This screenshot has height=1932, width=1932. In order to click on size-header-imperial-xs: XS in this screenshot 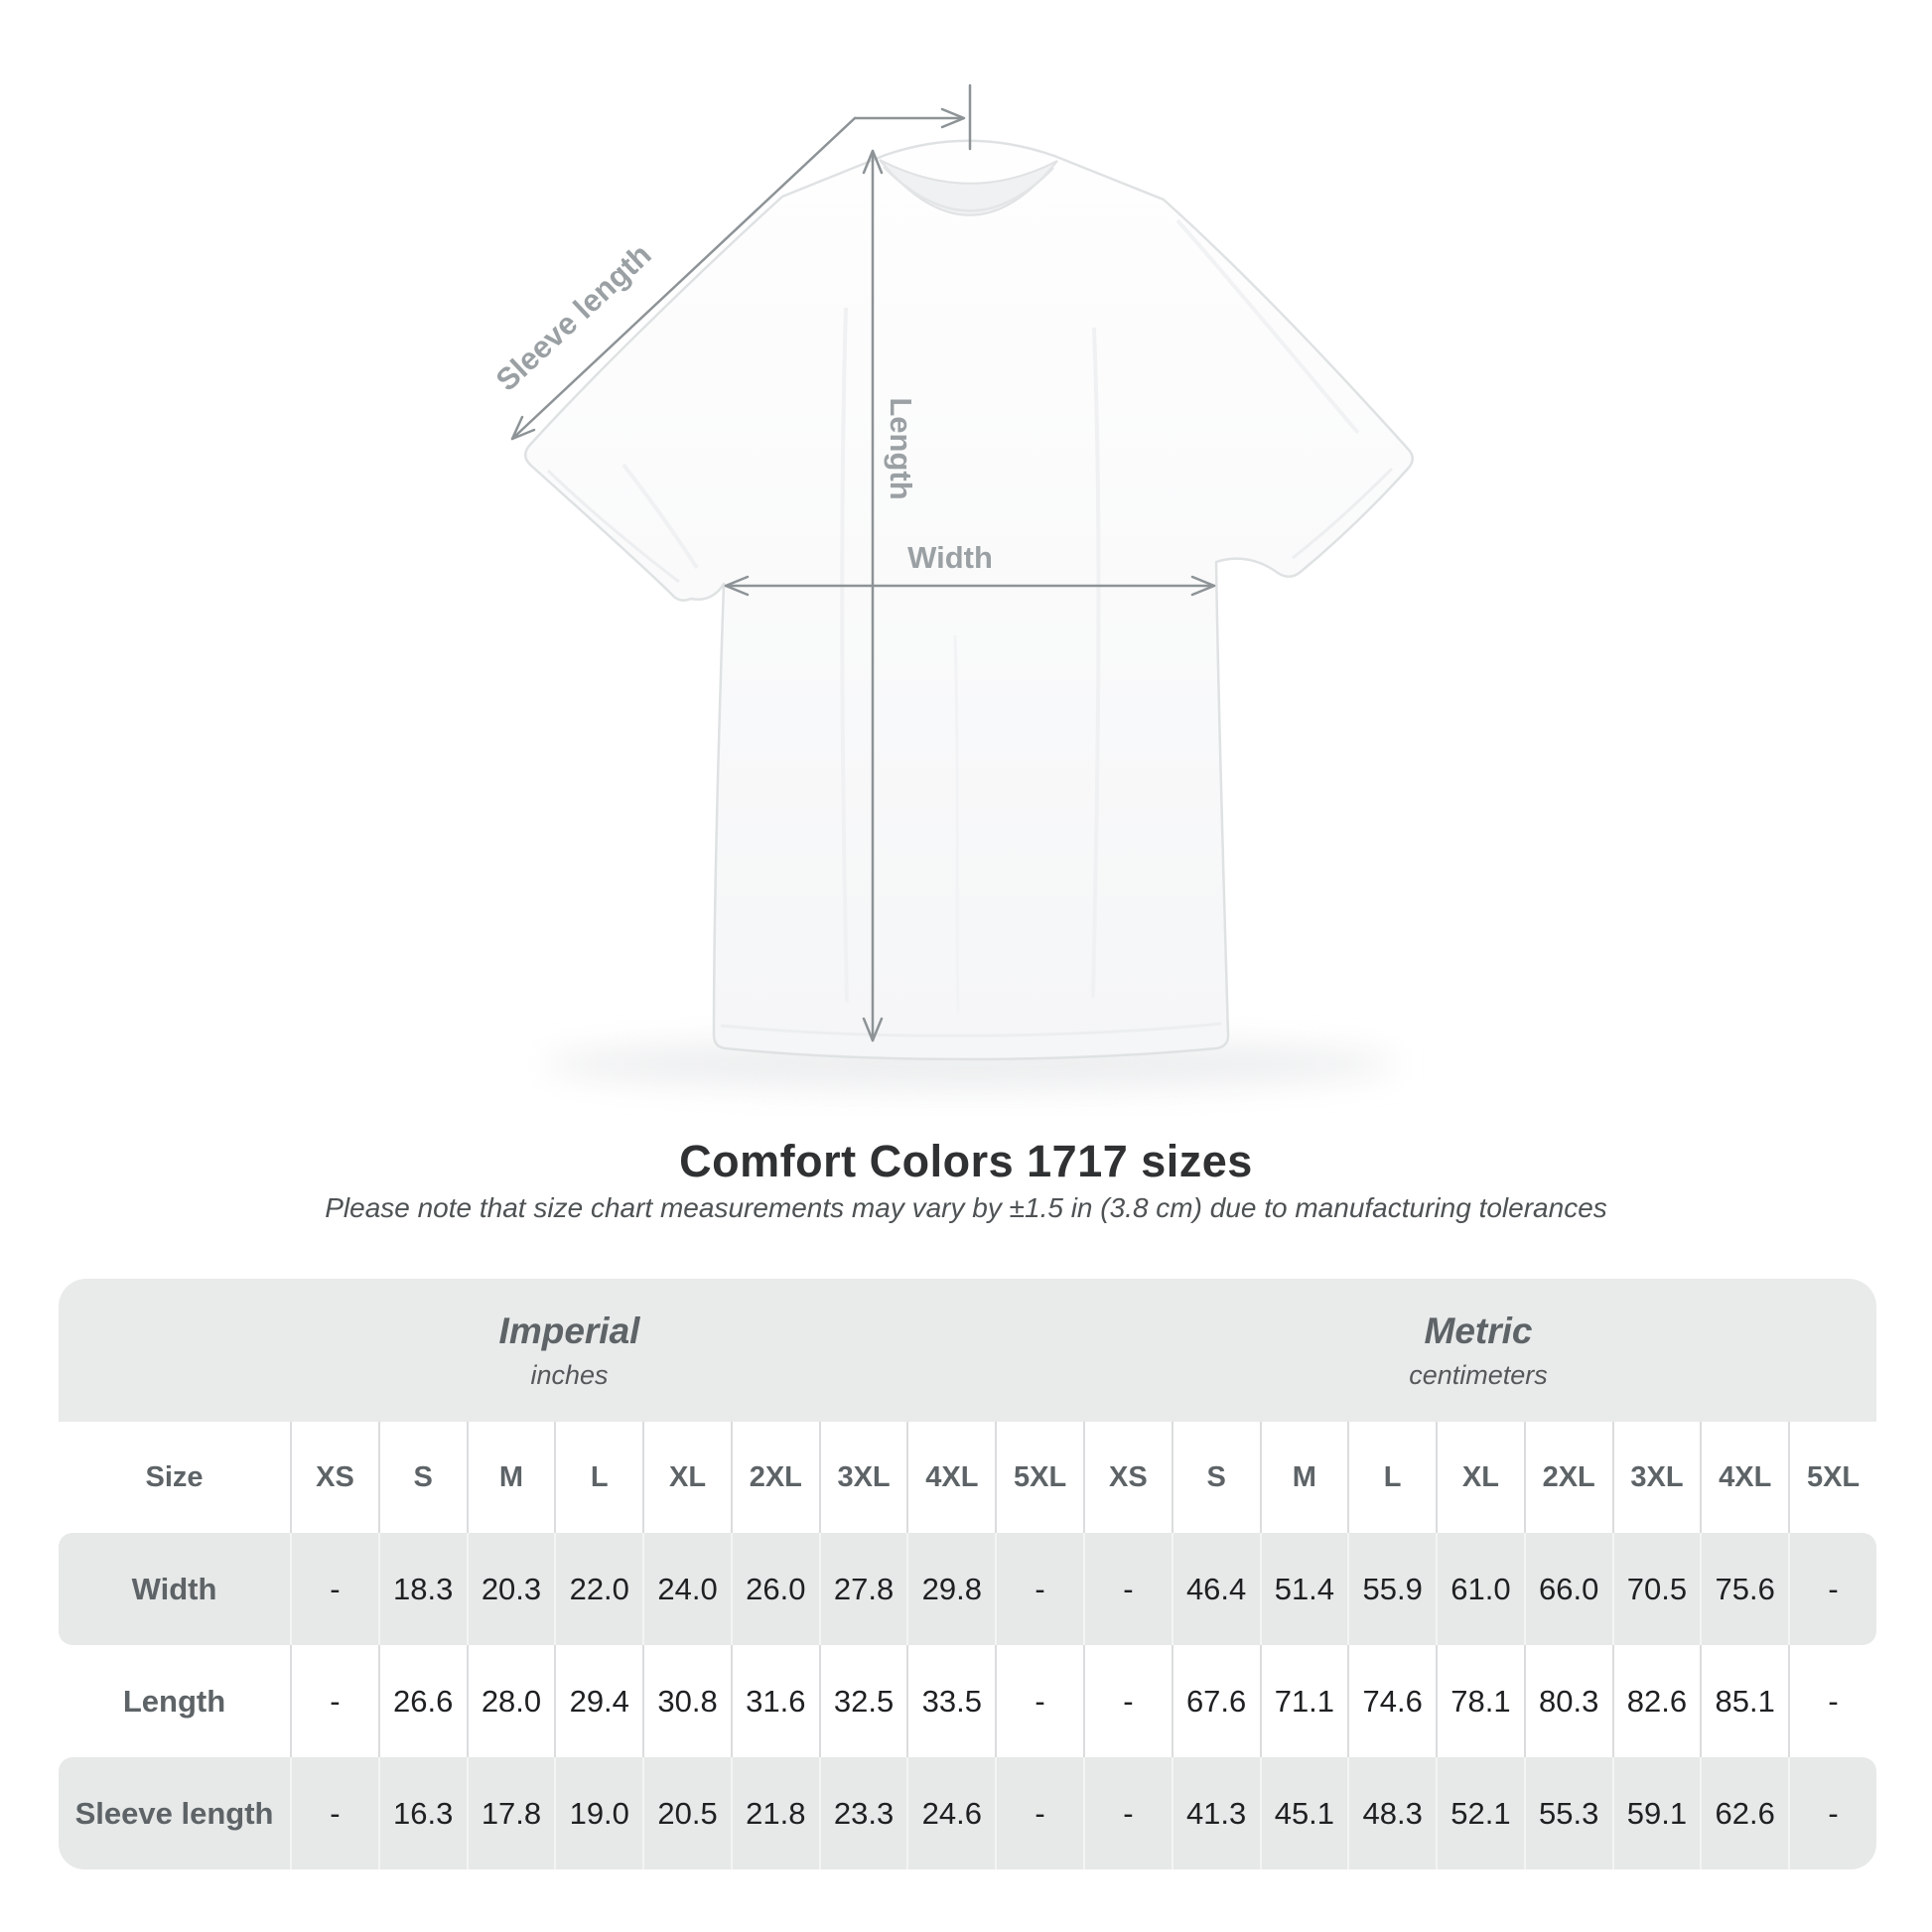, I will do `click(334, 1478)`.